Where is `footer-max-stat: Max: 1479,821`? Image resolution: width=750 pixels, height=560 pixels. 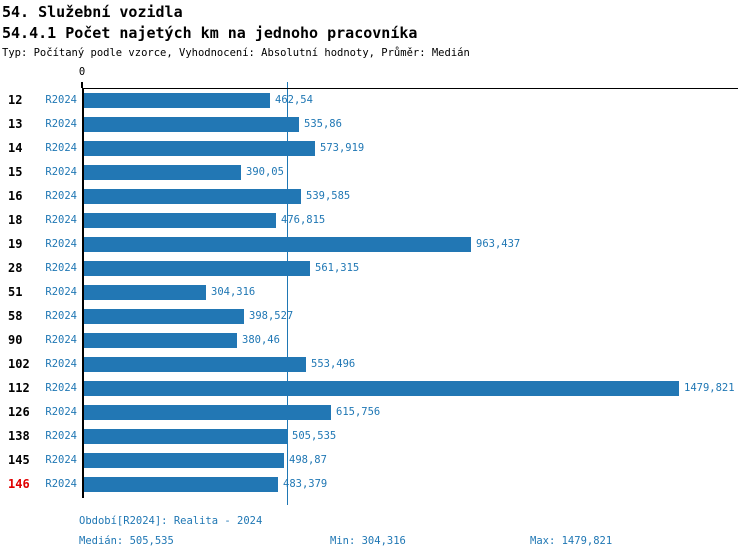 footer-max-stat: Max: 1479,821 is located at coordinates (571, 541).